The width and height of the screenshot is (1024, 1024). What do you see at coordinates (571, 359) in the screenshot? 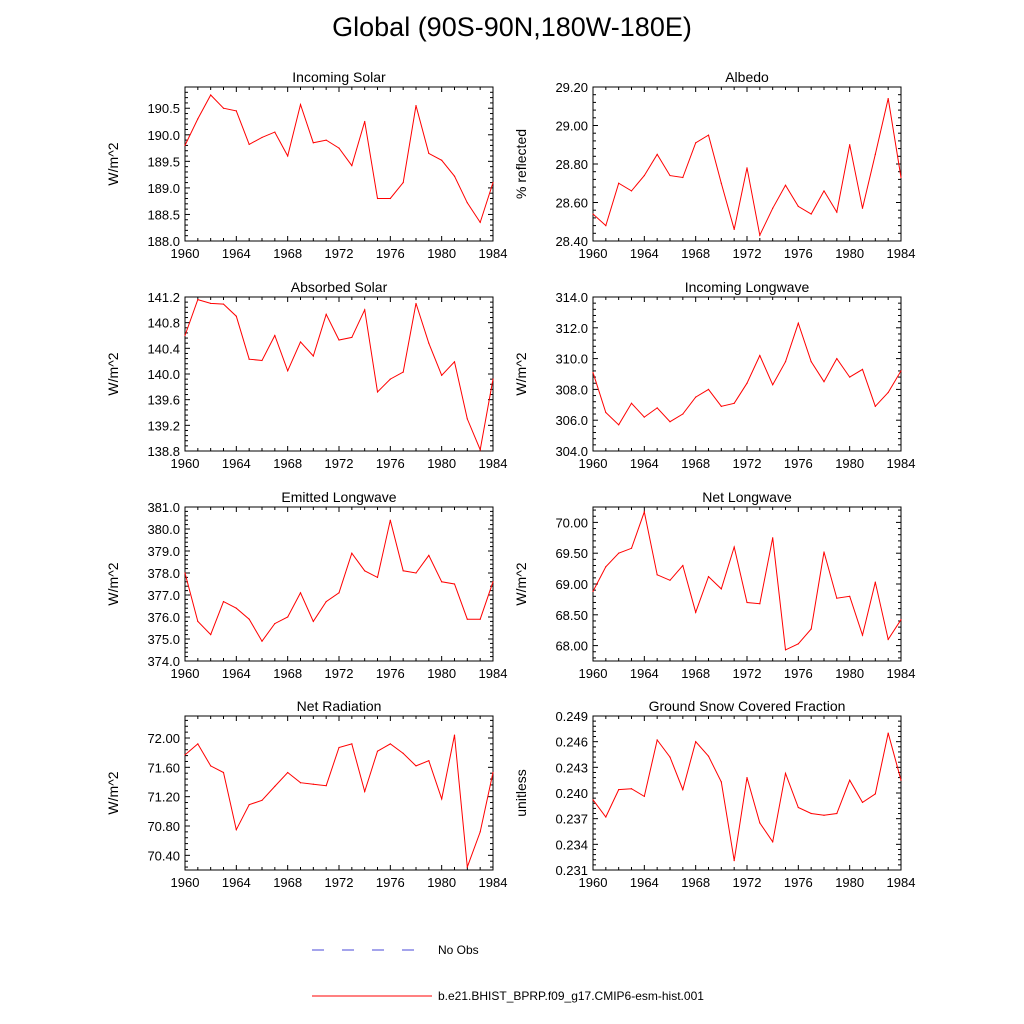
I see `y-tick-label: 310.0` at bounding box center [571, 359].